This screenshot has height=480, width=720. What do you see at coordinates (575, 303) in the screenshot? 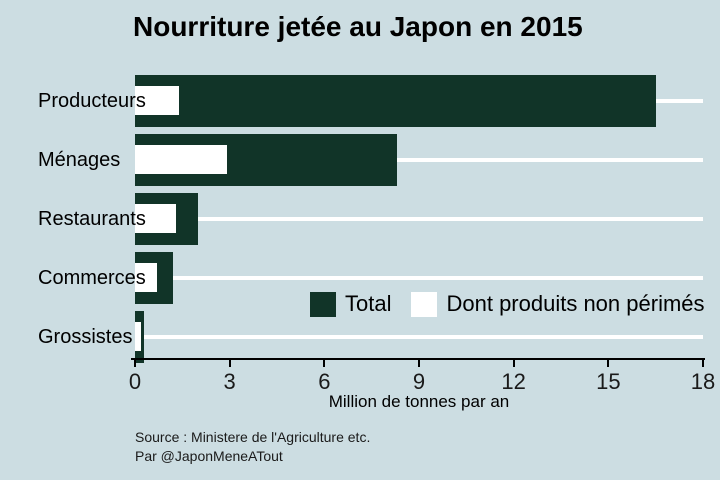
I see `legend-label-dont-produits-non-perimes: Dont produits non périmés` at bounding box center [575, 303].